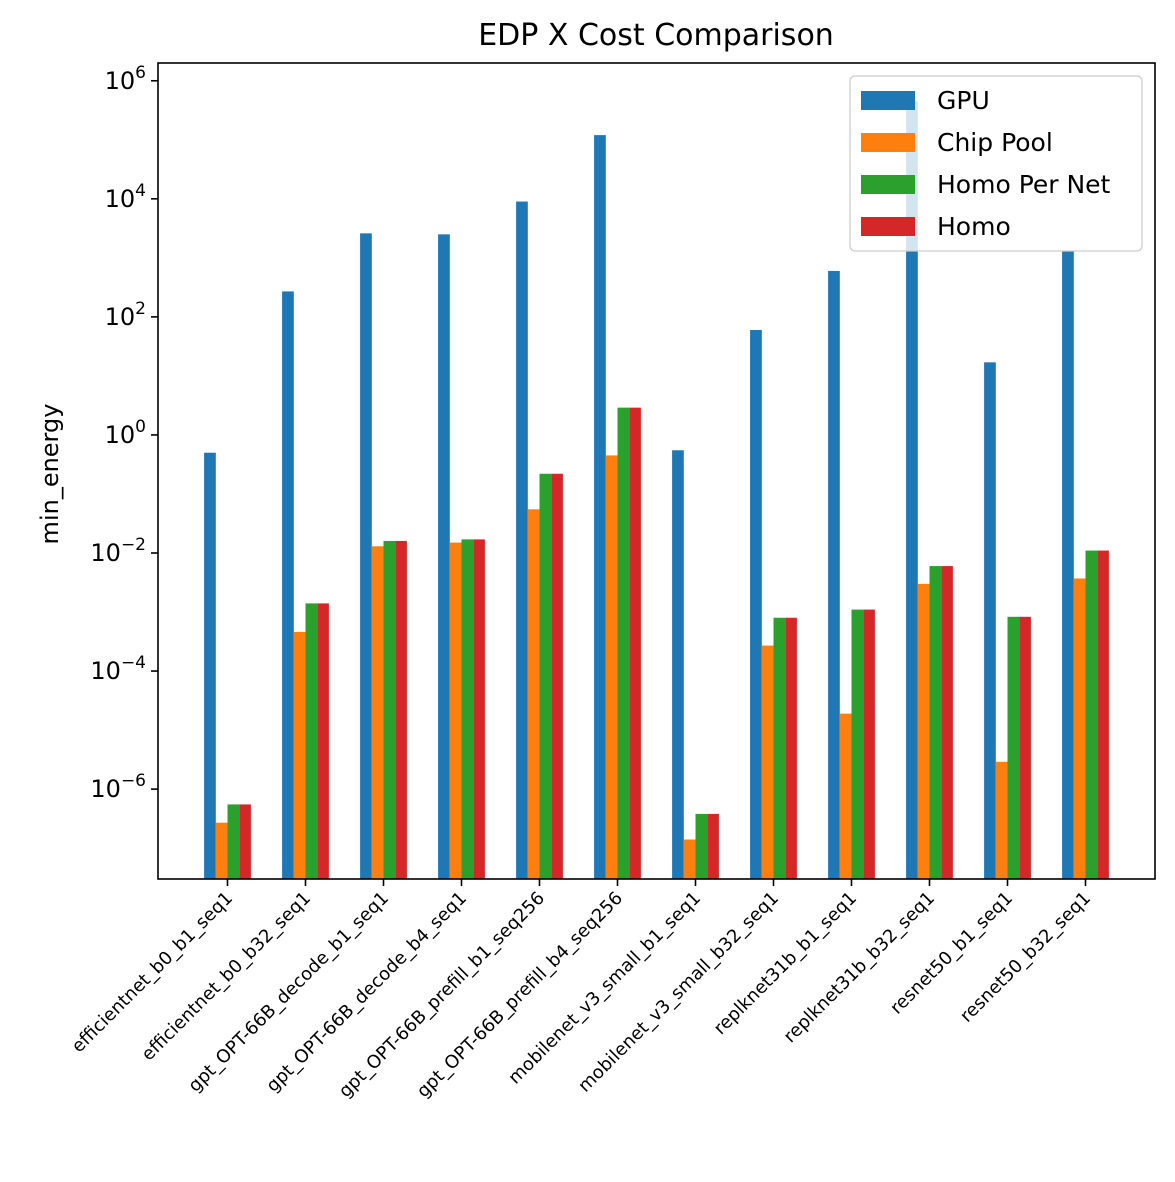  Describe the element at coordinates (974, 226) in the screenshot. I see `legend-label: Homo` at that location.